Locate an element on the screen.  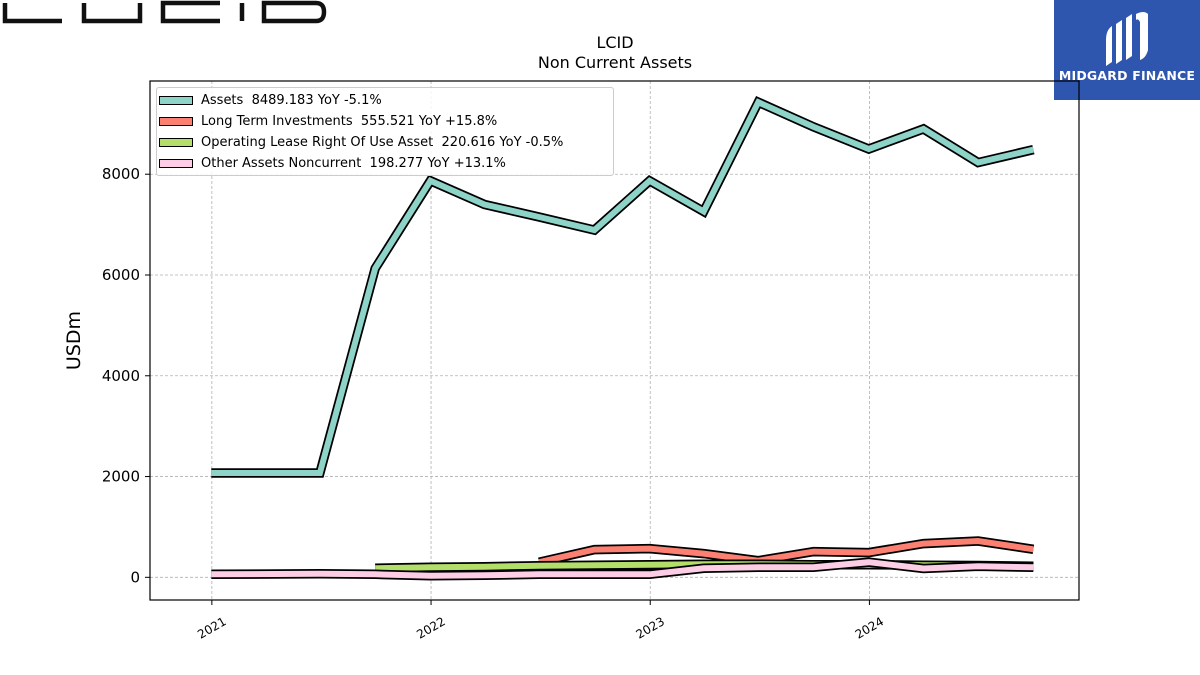
y-axis-label: USDm is located at coordinates (74, 340).